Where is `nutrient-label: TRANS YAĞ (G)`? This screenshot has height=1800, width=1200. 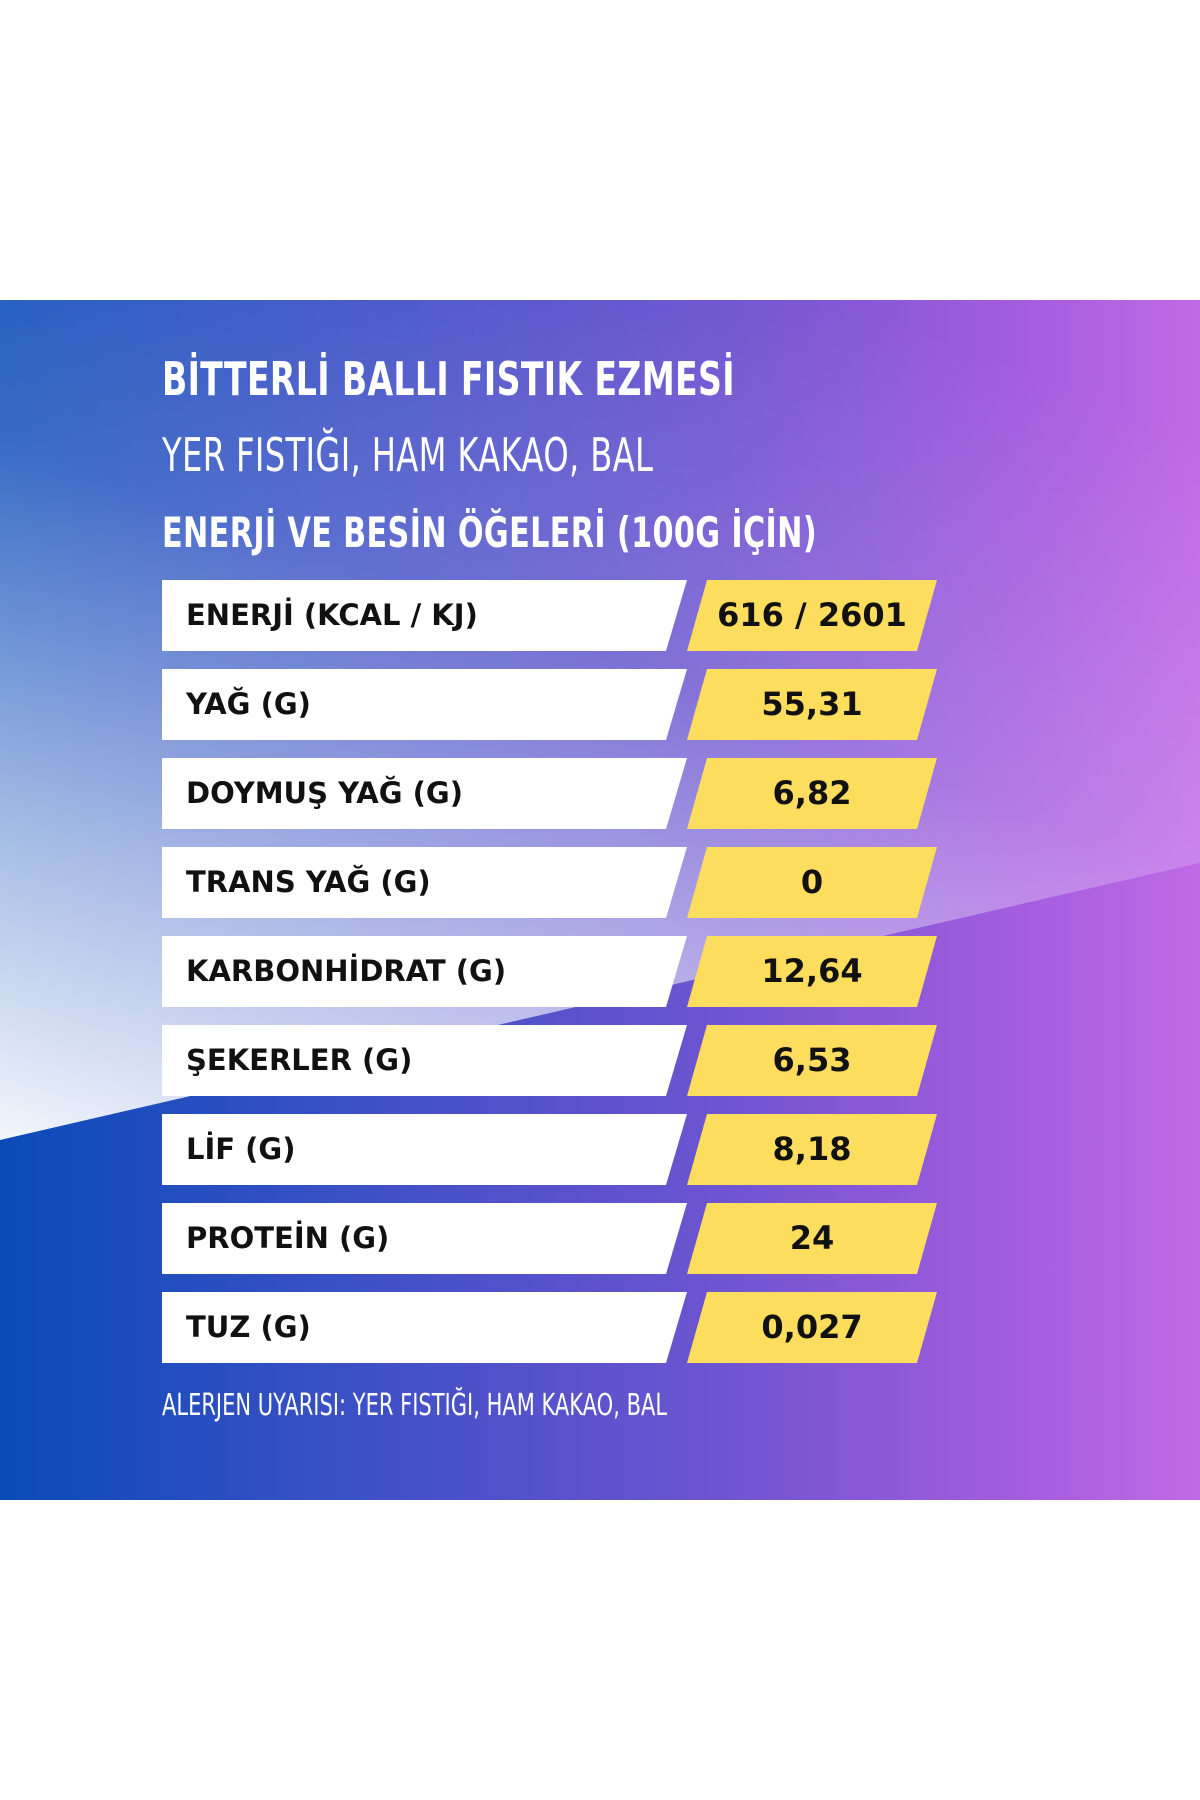
nutrient-label: TRANS YAĞ (G) is located at coordinates (308, 882).